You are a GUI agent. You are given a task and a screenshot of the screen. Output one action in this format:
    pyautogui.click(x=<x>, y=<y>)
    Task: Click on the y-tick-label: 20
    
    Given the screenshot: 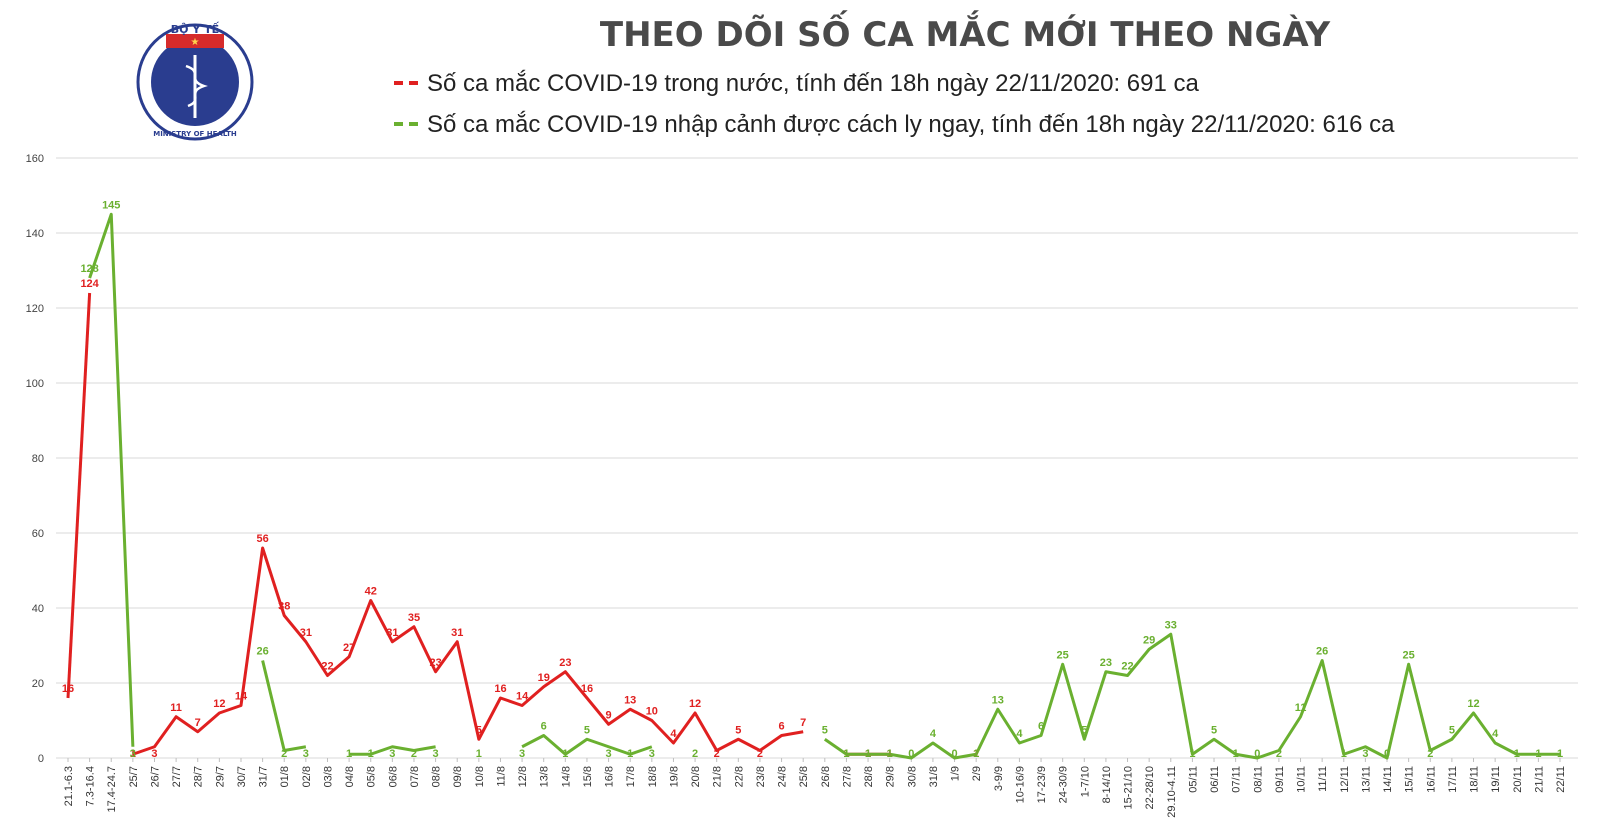 What is the action you would take?
    pyautogui.click(x=38, y=684)
    